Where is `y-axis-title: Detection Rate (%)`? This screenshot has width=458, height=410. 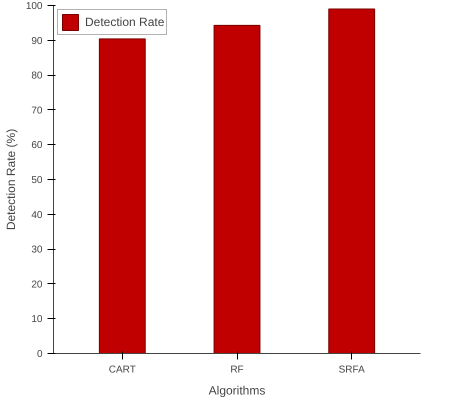 y-axis-title: Detection Rate (%) is located at coordinates (11, 179).